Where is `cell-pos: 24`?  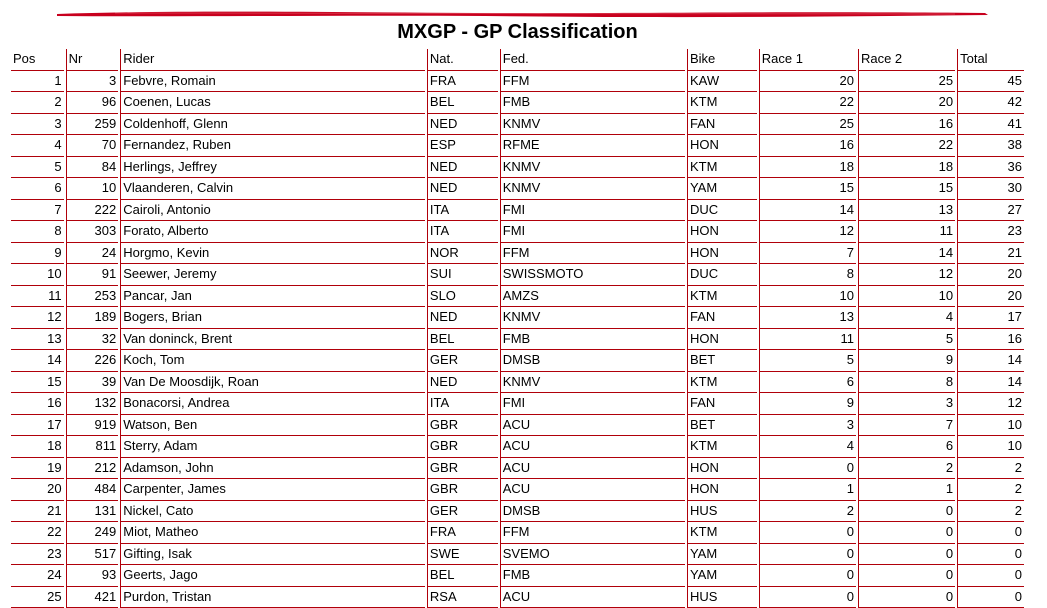 cell-pos: 24 is located at coordinates (37, 576).